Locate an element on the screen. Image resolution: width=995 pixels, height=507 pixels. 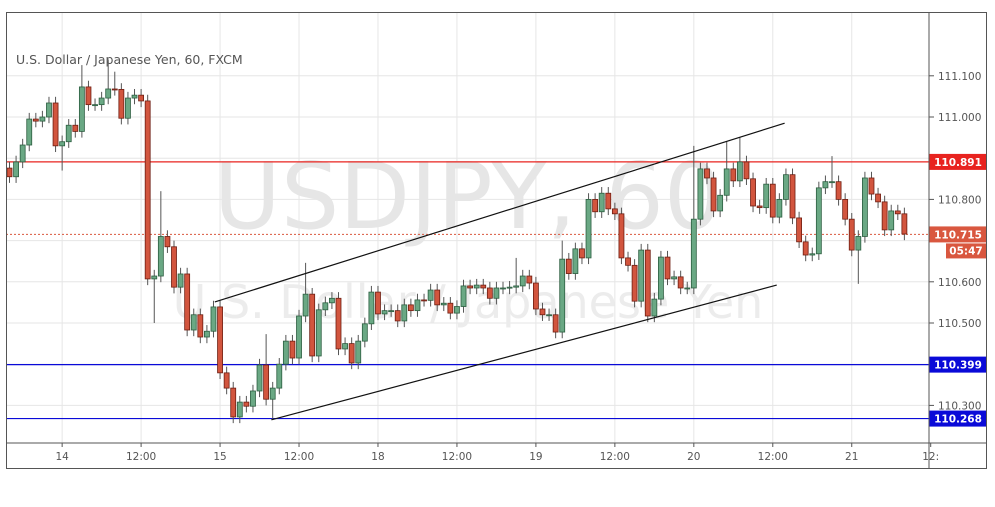
time-axis is located at coordinates (467, 456).